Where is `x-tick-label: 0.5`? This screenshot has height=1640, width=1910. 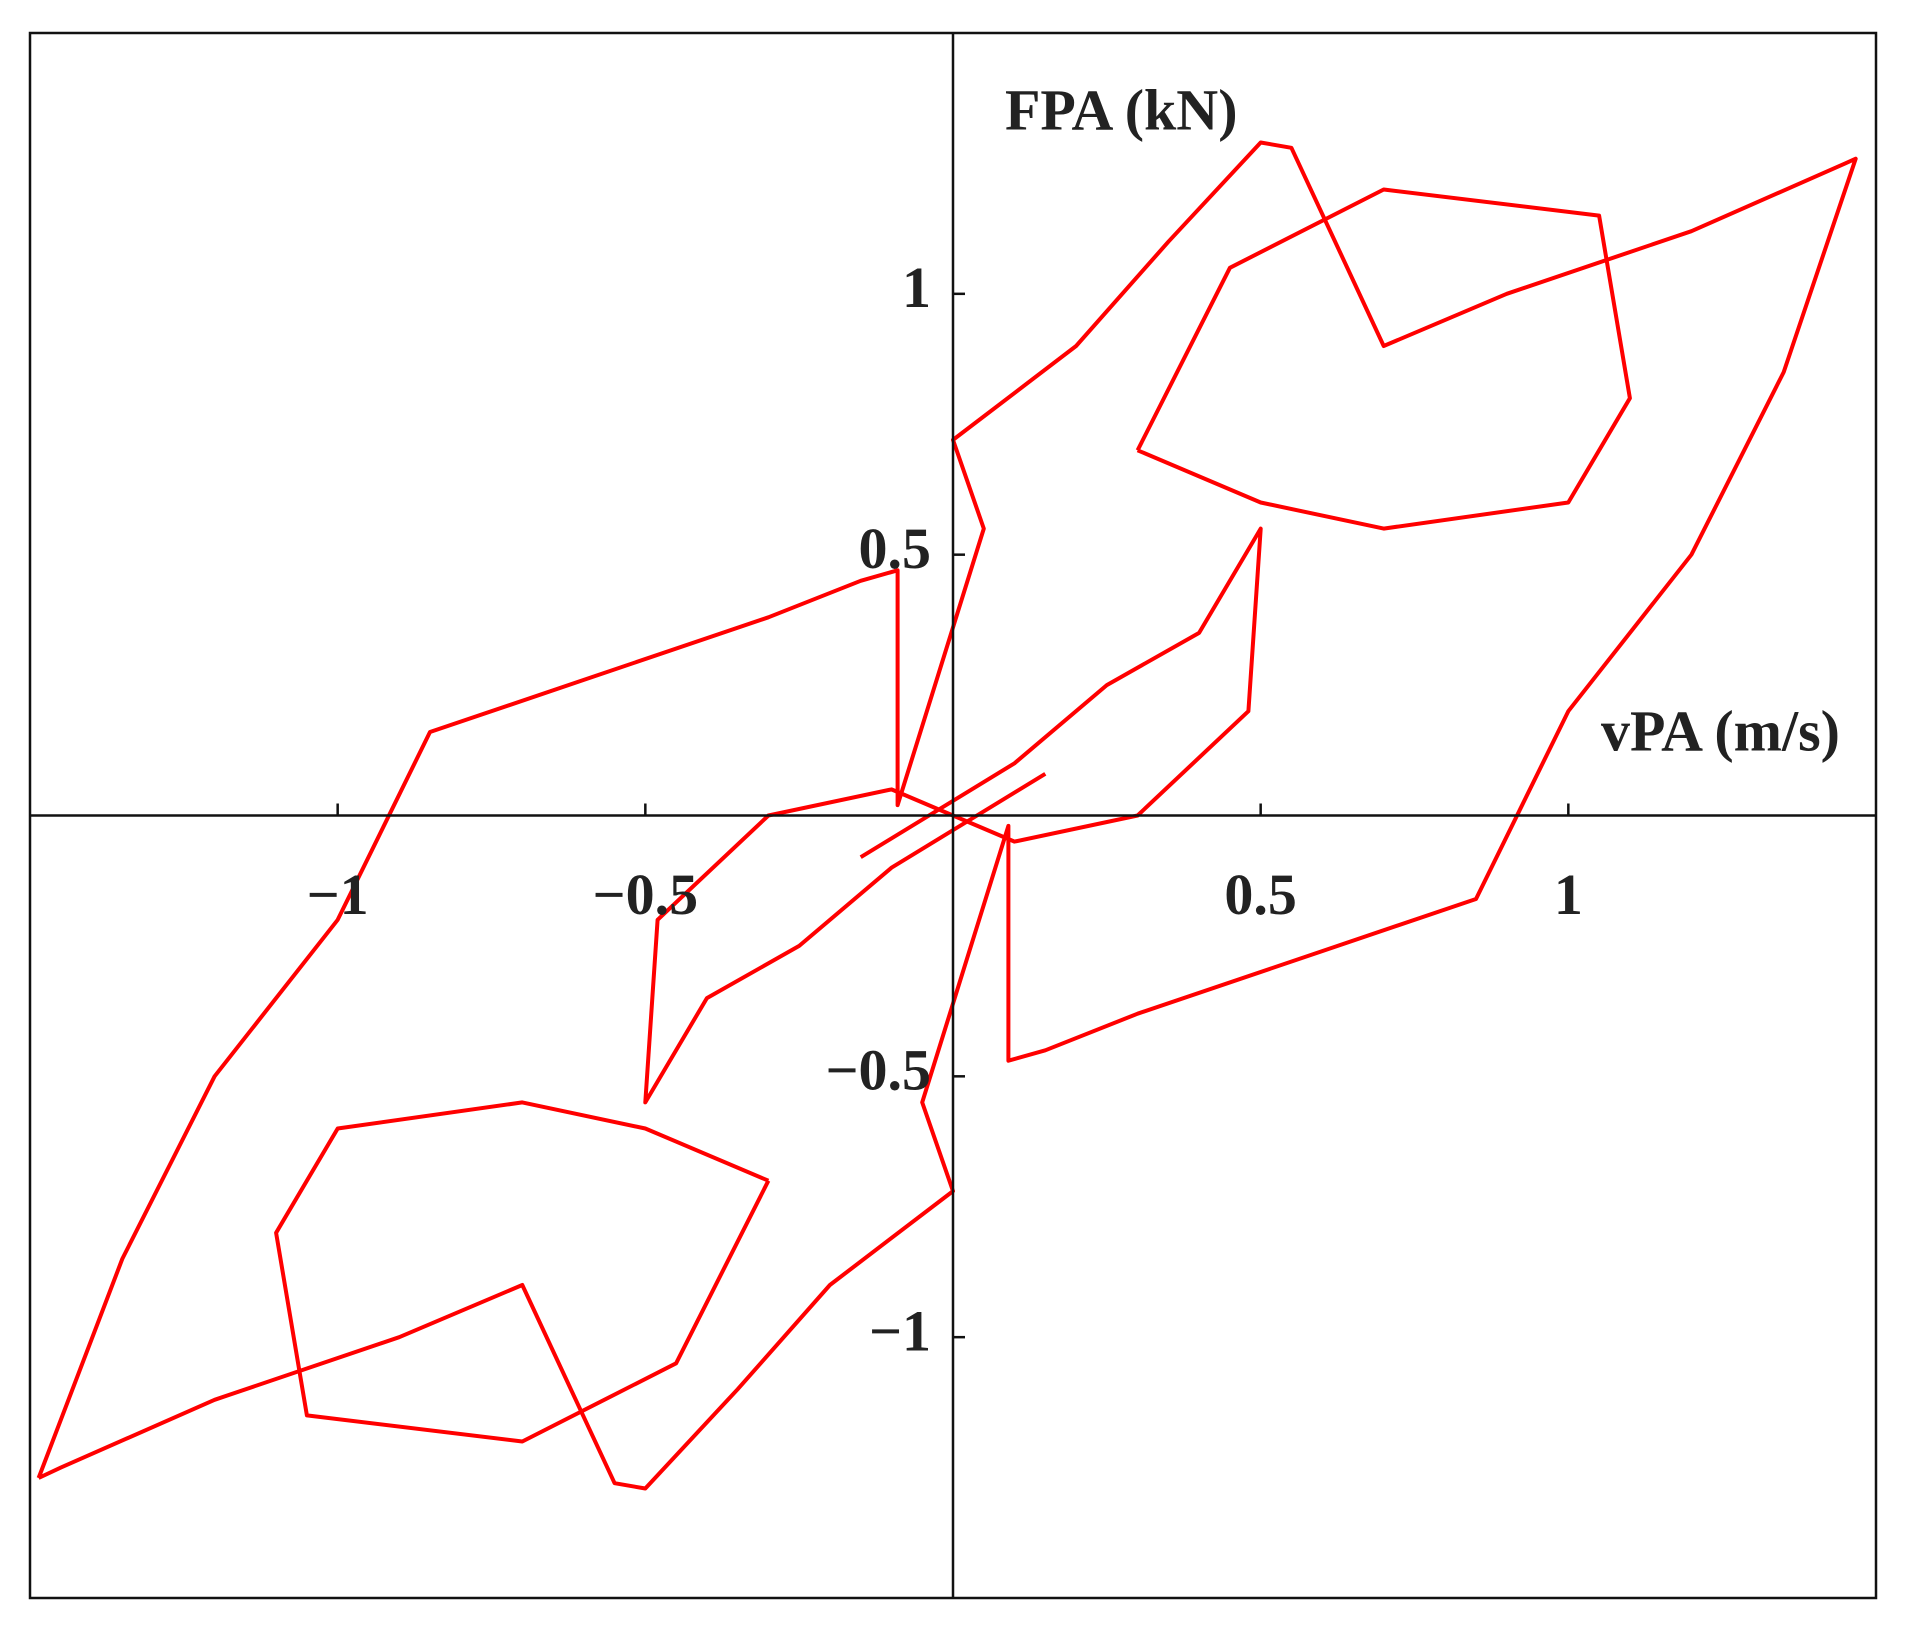 x-tick-label: 0.5 is located at coordinates (1260, 894).